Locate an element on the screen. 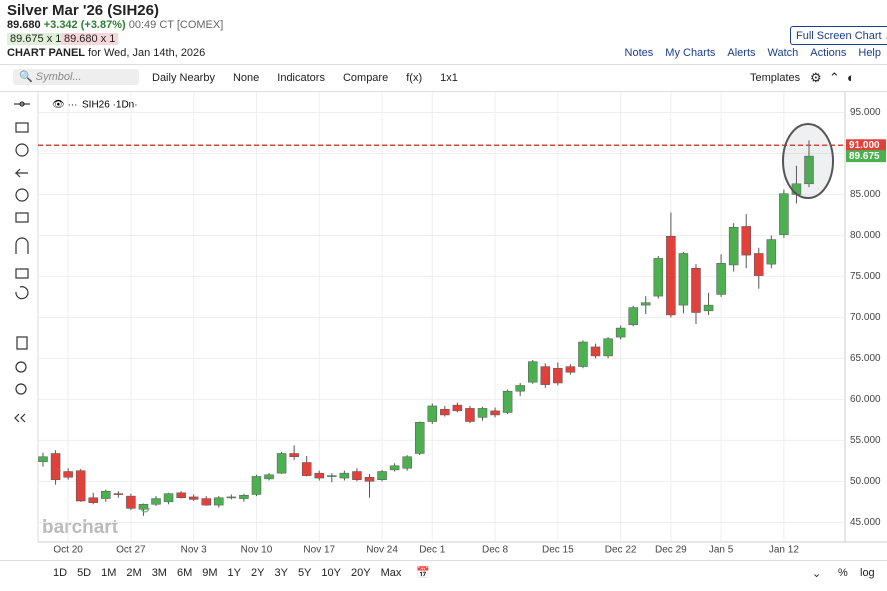  price-tag is located at coordinates (866, 145).